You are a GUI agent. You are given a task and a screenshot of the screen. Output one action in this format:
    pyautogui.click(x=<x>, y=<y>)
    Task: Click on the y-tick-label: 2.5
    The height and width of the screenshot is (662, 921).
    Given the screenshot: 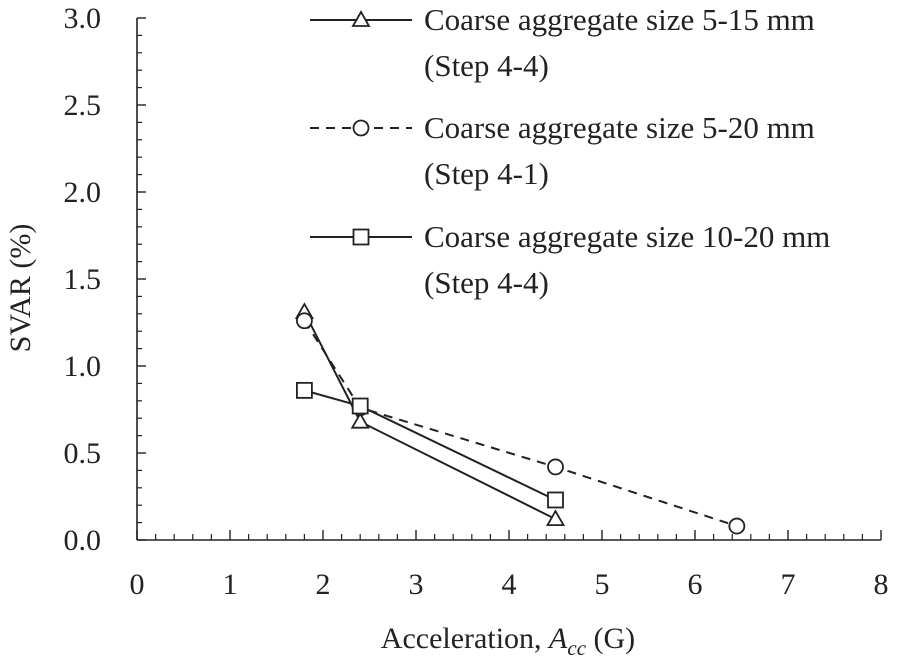 What is the action you would take?
    pyautogui.click(x=83, y=105)
    